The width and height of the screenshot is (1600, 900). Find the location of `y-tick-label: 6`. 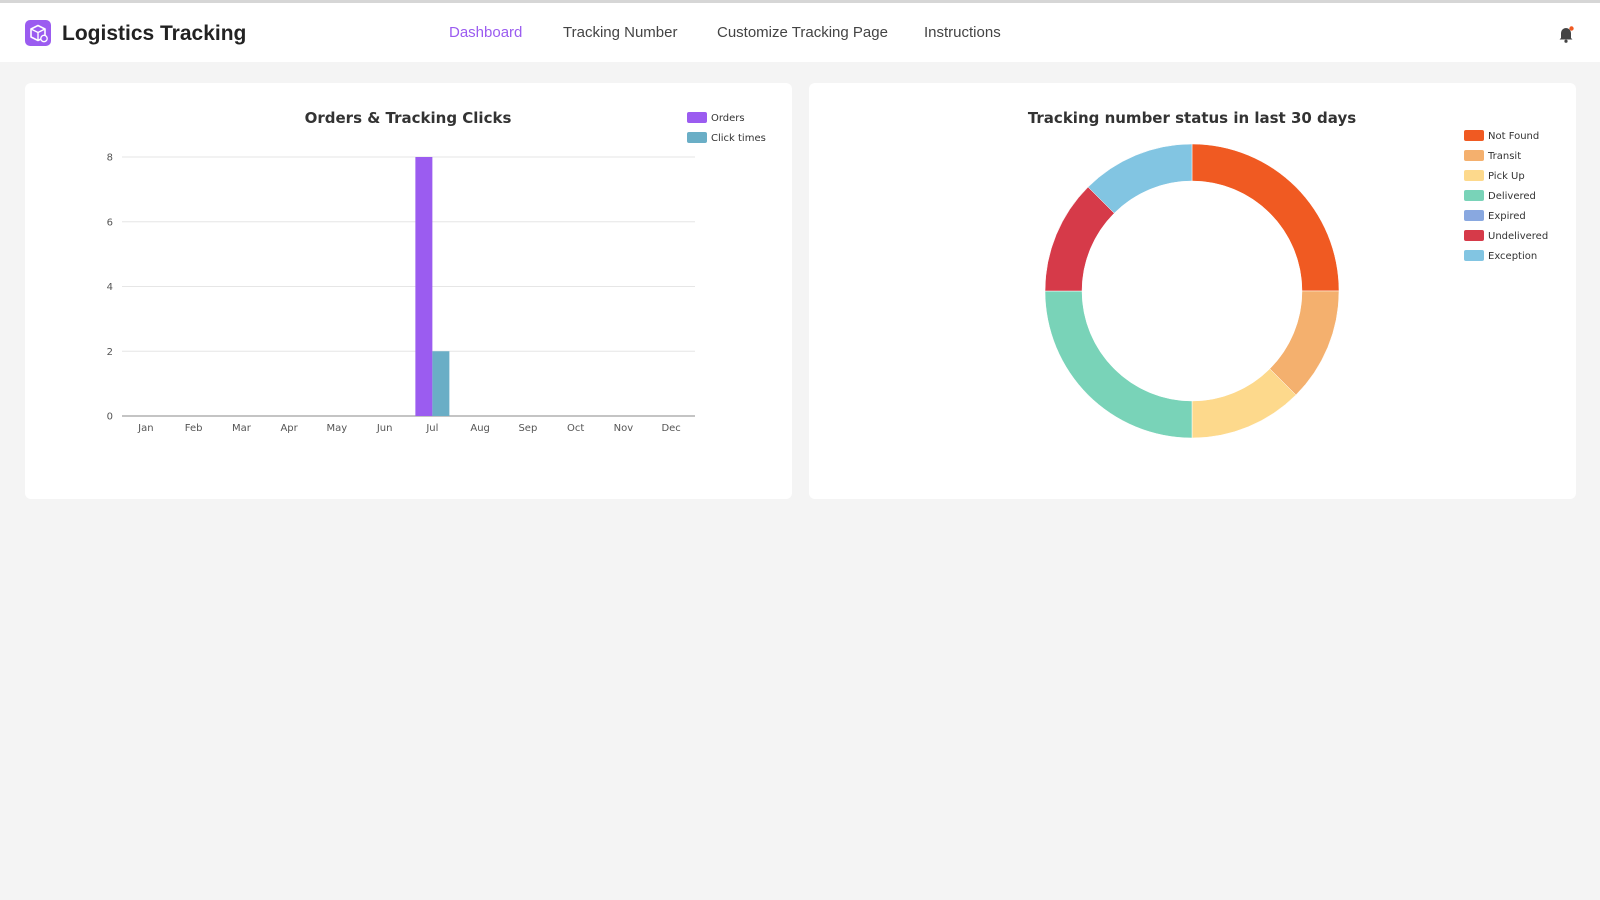

y-tick-label: 6 is located at coordinates (110, 222).